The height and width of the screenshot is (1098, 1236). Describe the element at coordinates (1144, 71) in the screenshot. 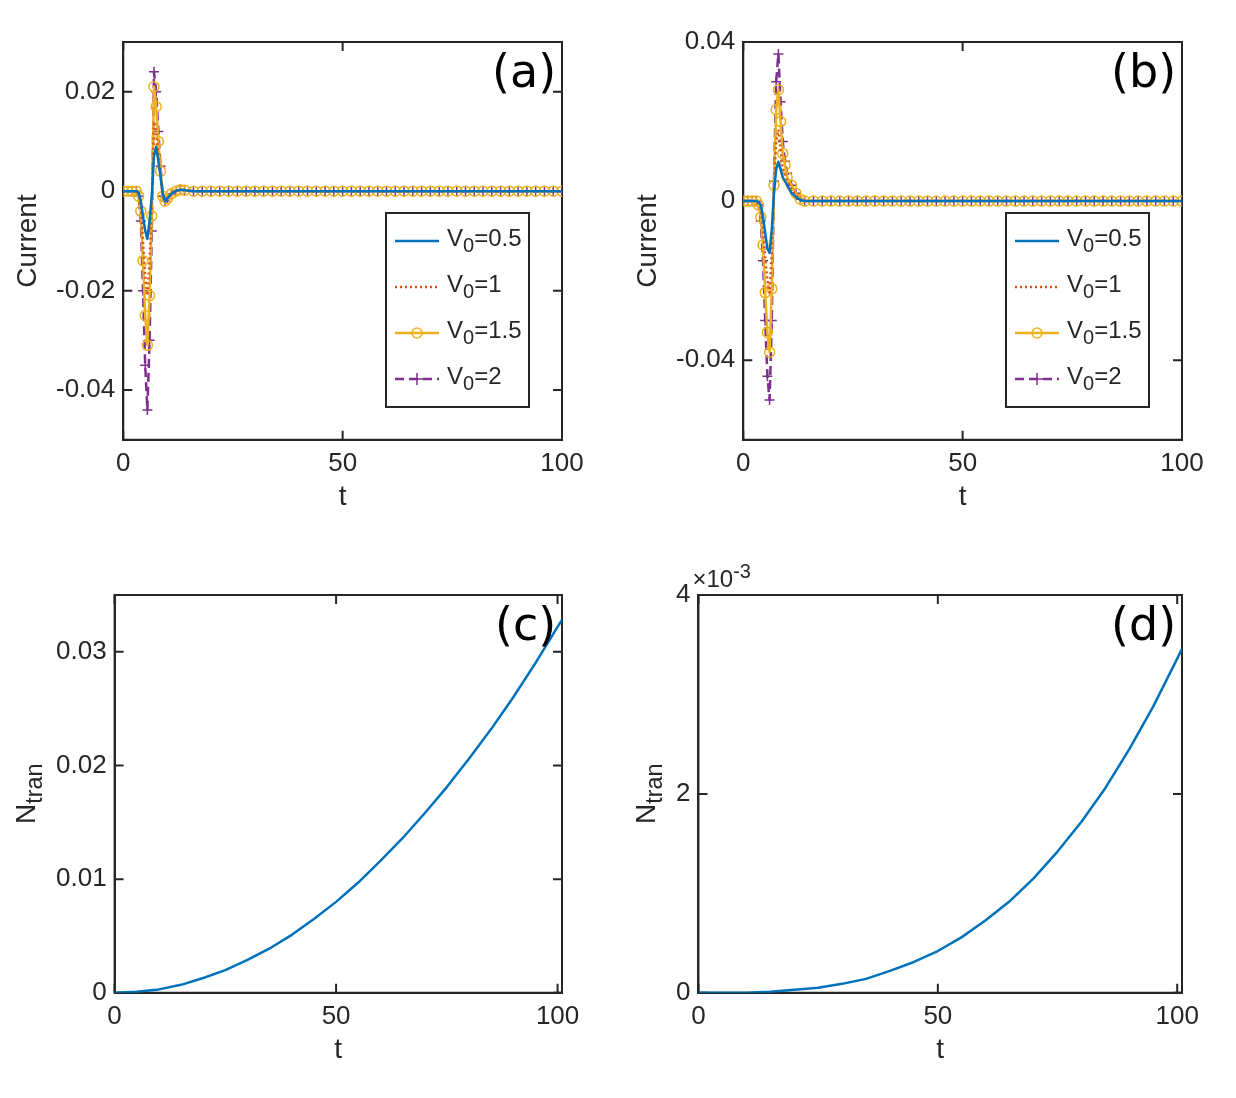

I see `annotation: (b)` at that location.